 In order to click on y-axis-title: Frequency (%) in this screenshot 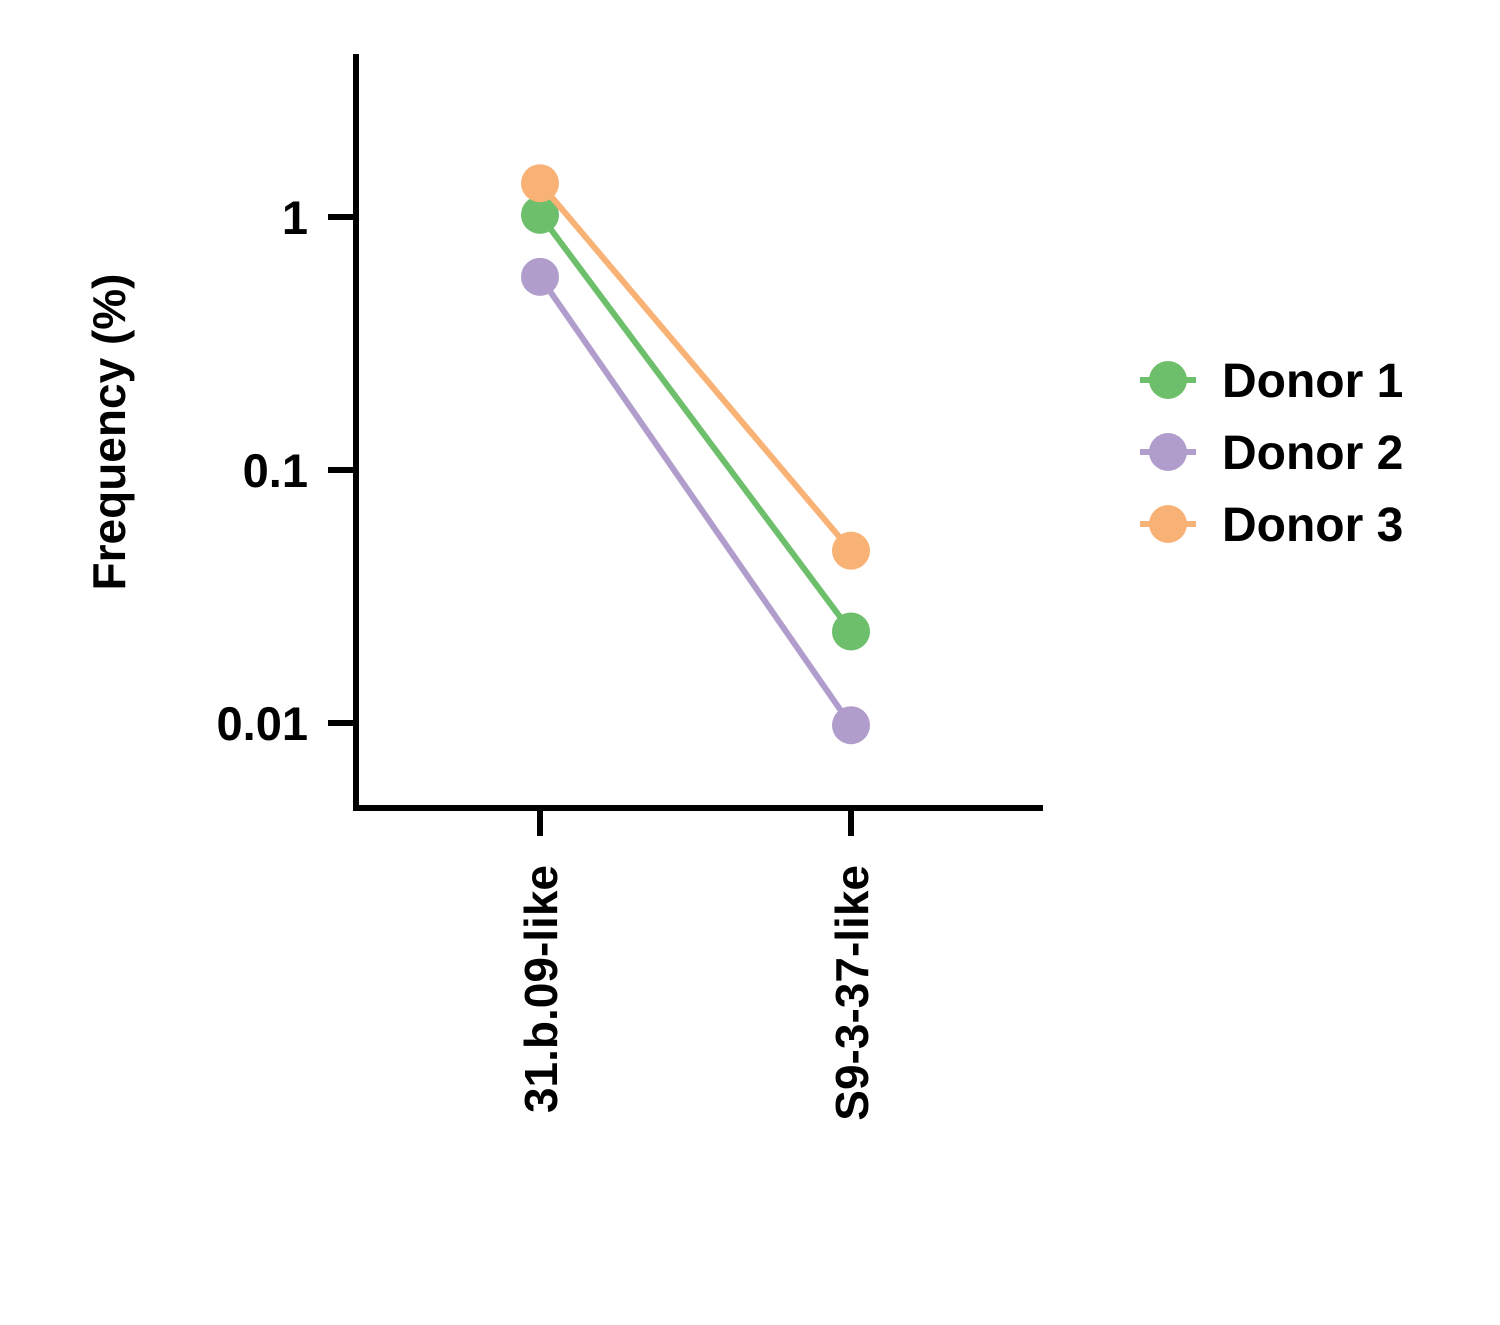, I will do `click(109, 432)`.